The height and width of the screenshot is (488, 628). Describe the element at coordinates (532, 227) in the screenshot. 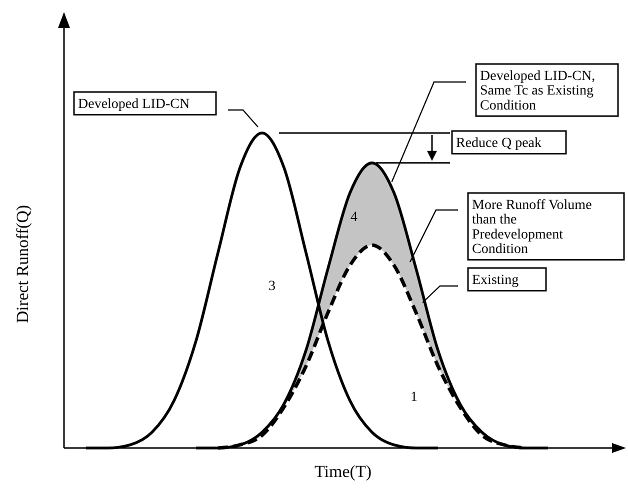

I see `annotation: More Runoff Volume than the Predevelopment Condition` at that location.